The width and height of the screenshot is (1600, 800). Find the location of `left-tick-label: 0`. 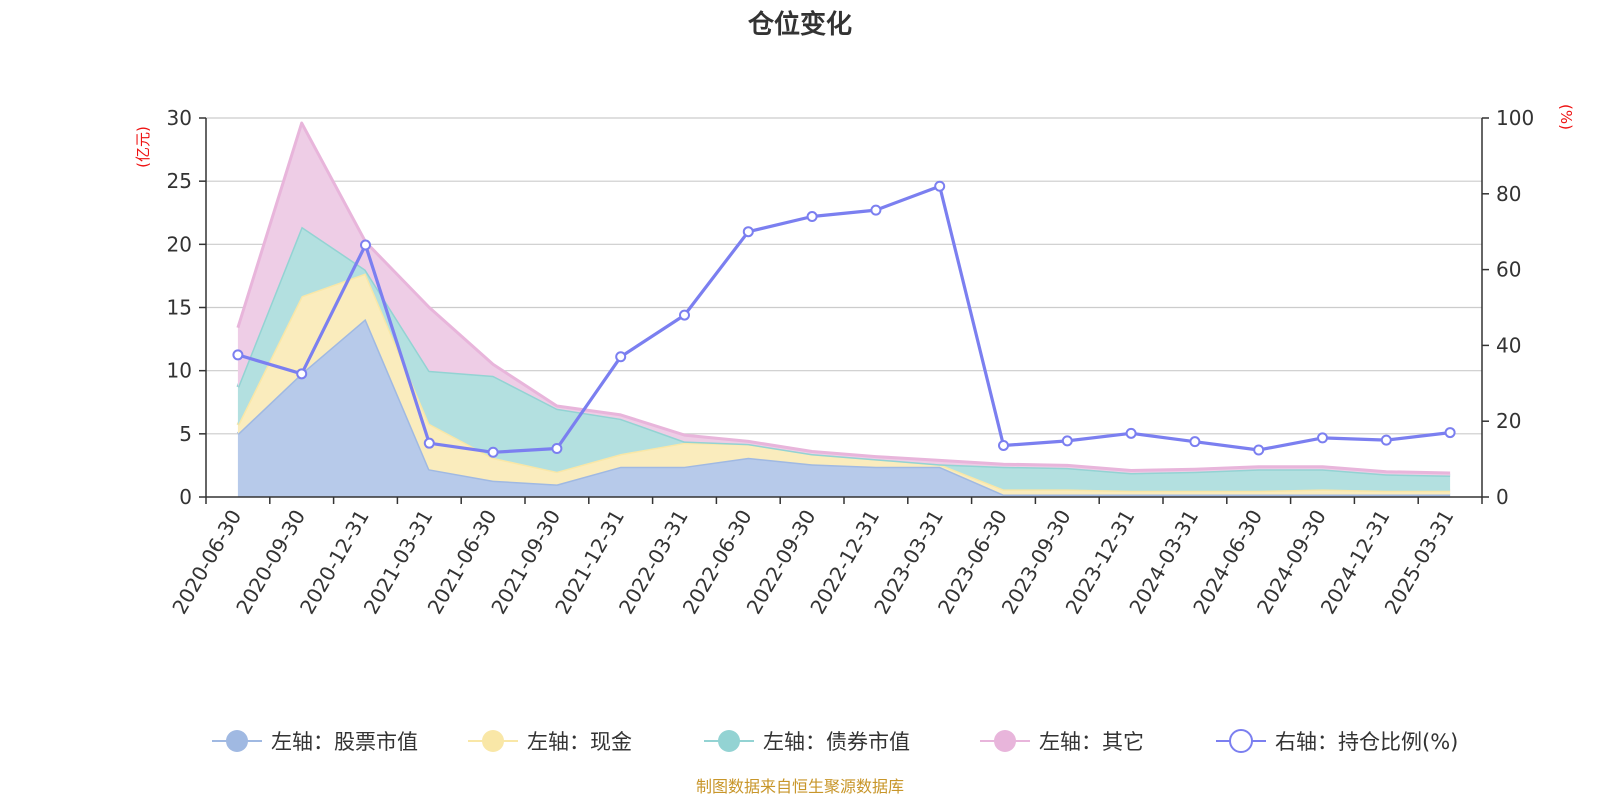

left-tick-label: 0 is located at coordinates (185, 497).